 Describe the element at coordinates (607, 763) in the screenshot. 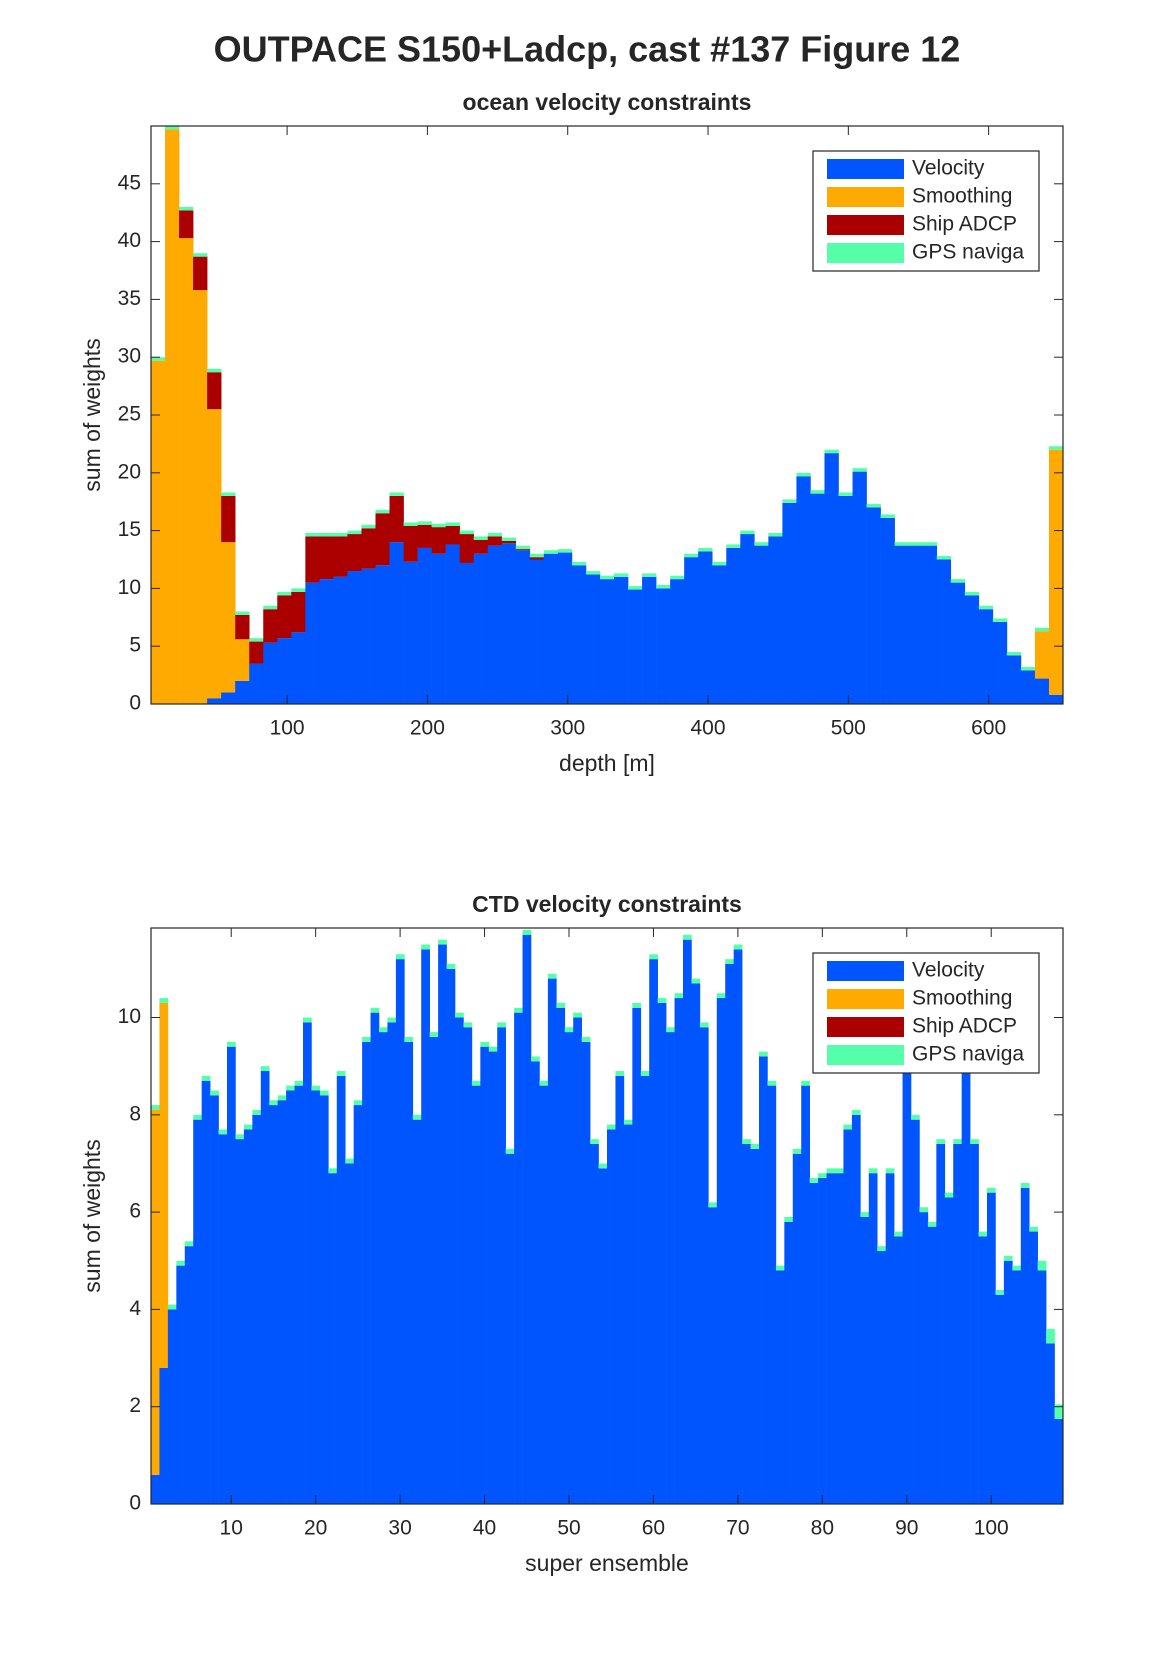

I see `x-axis-label: depth [m]` at that location.